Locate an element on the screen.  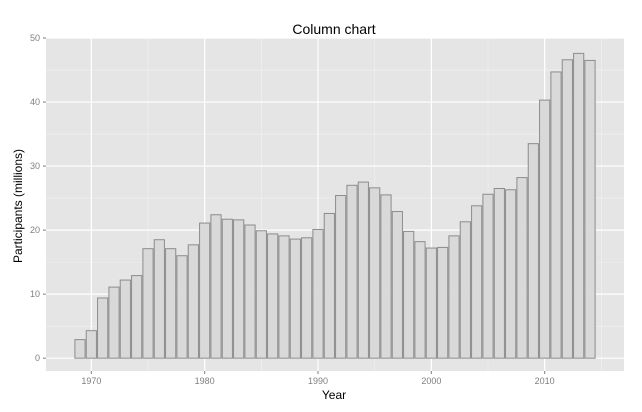
bar-2005 is located at coordinates (488, 276).